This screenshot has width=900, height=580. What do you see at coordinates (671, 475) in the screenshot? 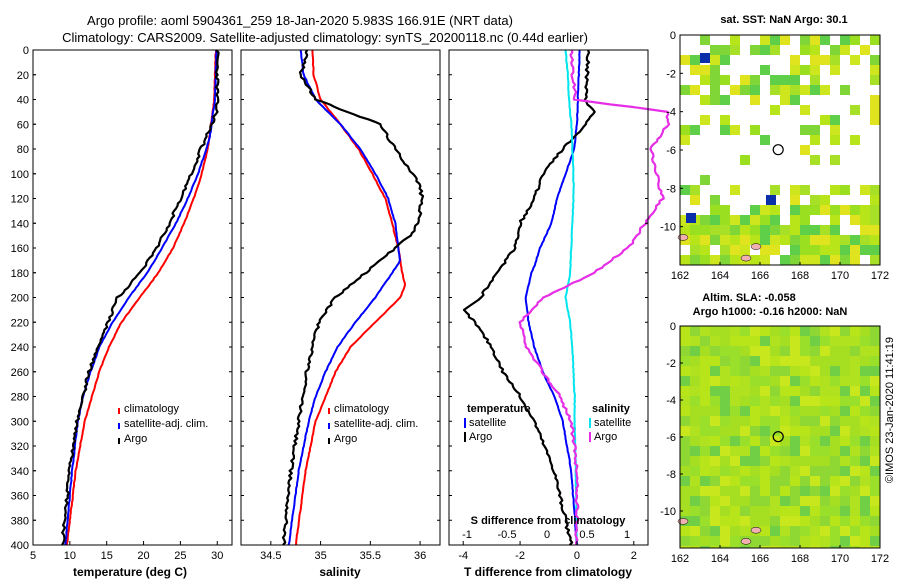
I see `map-ytick-label: -8` at bounding box center [671, 475].